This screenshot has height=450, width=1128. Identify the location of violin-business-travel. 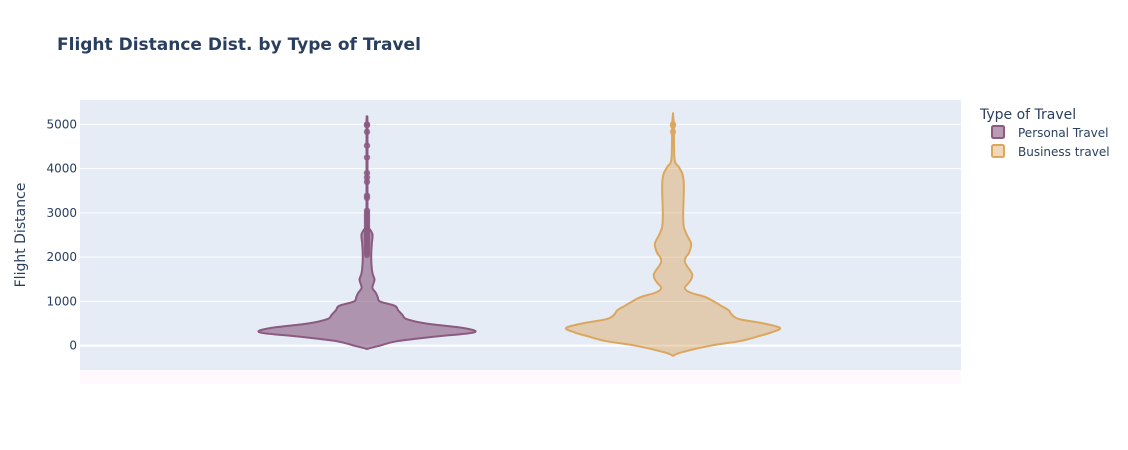
(673, 234).